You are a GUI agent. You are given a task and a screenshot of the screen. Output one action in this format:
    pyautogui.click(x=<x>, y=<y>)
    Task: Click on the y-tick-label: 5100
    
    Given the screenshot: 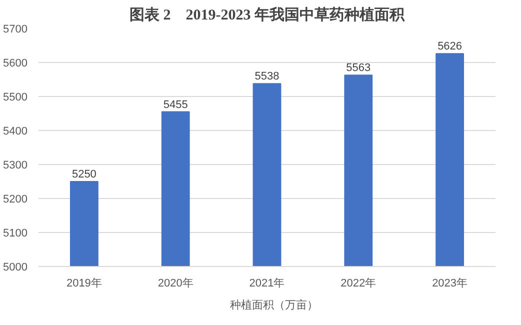 What is the action you would take?
    pyautogui.click(x=15, y=234)
    